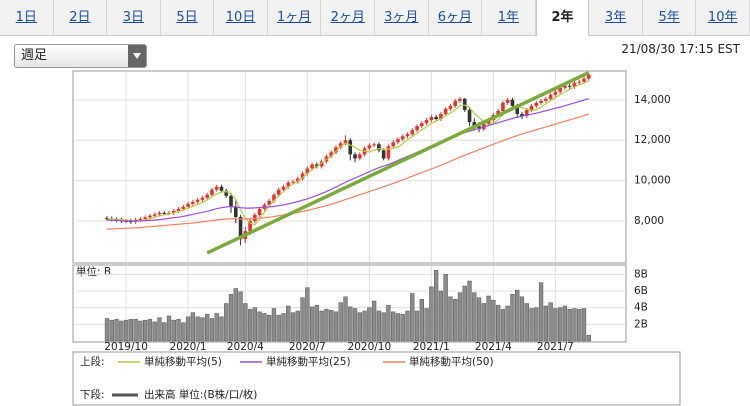  I want to click on tab: 2日, so click(81, 17).